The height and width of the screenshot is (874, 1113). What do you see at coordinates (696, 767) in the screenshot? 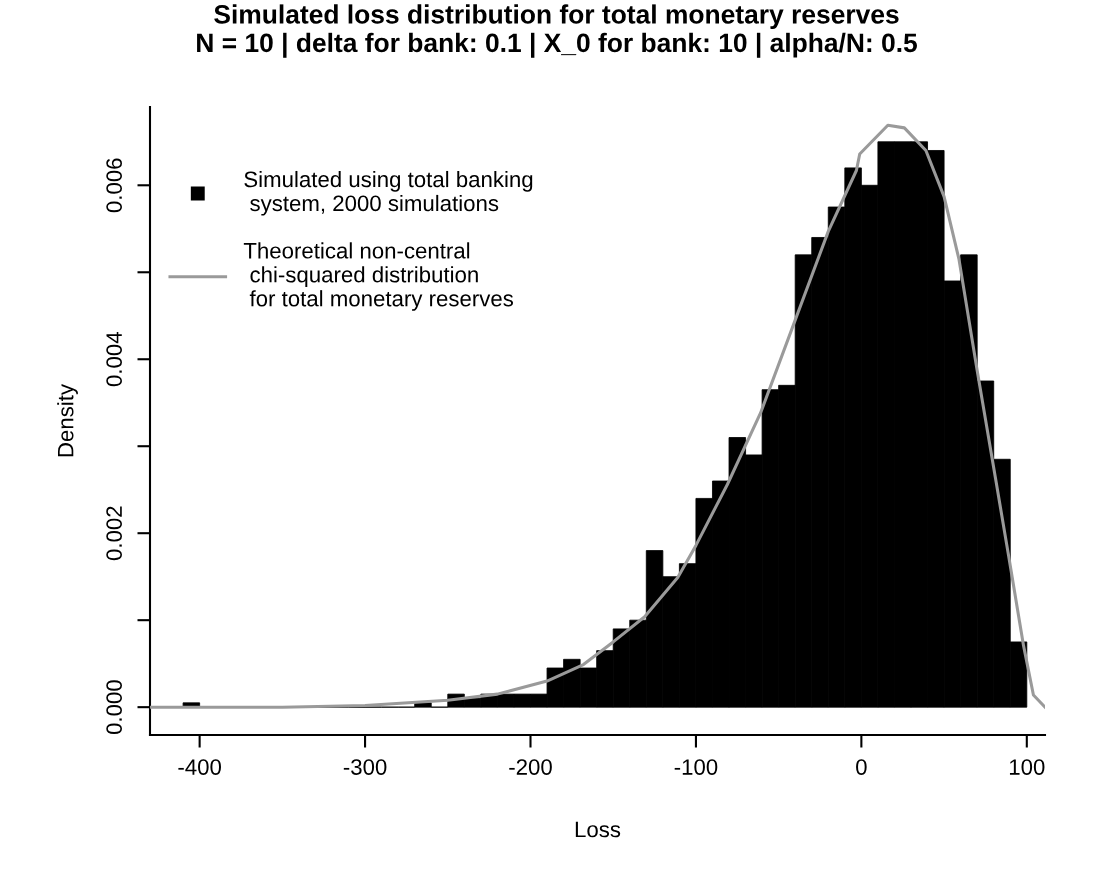
I see `x-tick-label: -100` at bounding box center [696, 767].